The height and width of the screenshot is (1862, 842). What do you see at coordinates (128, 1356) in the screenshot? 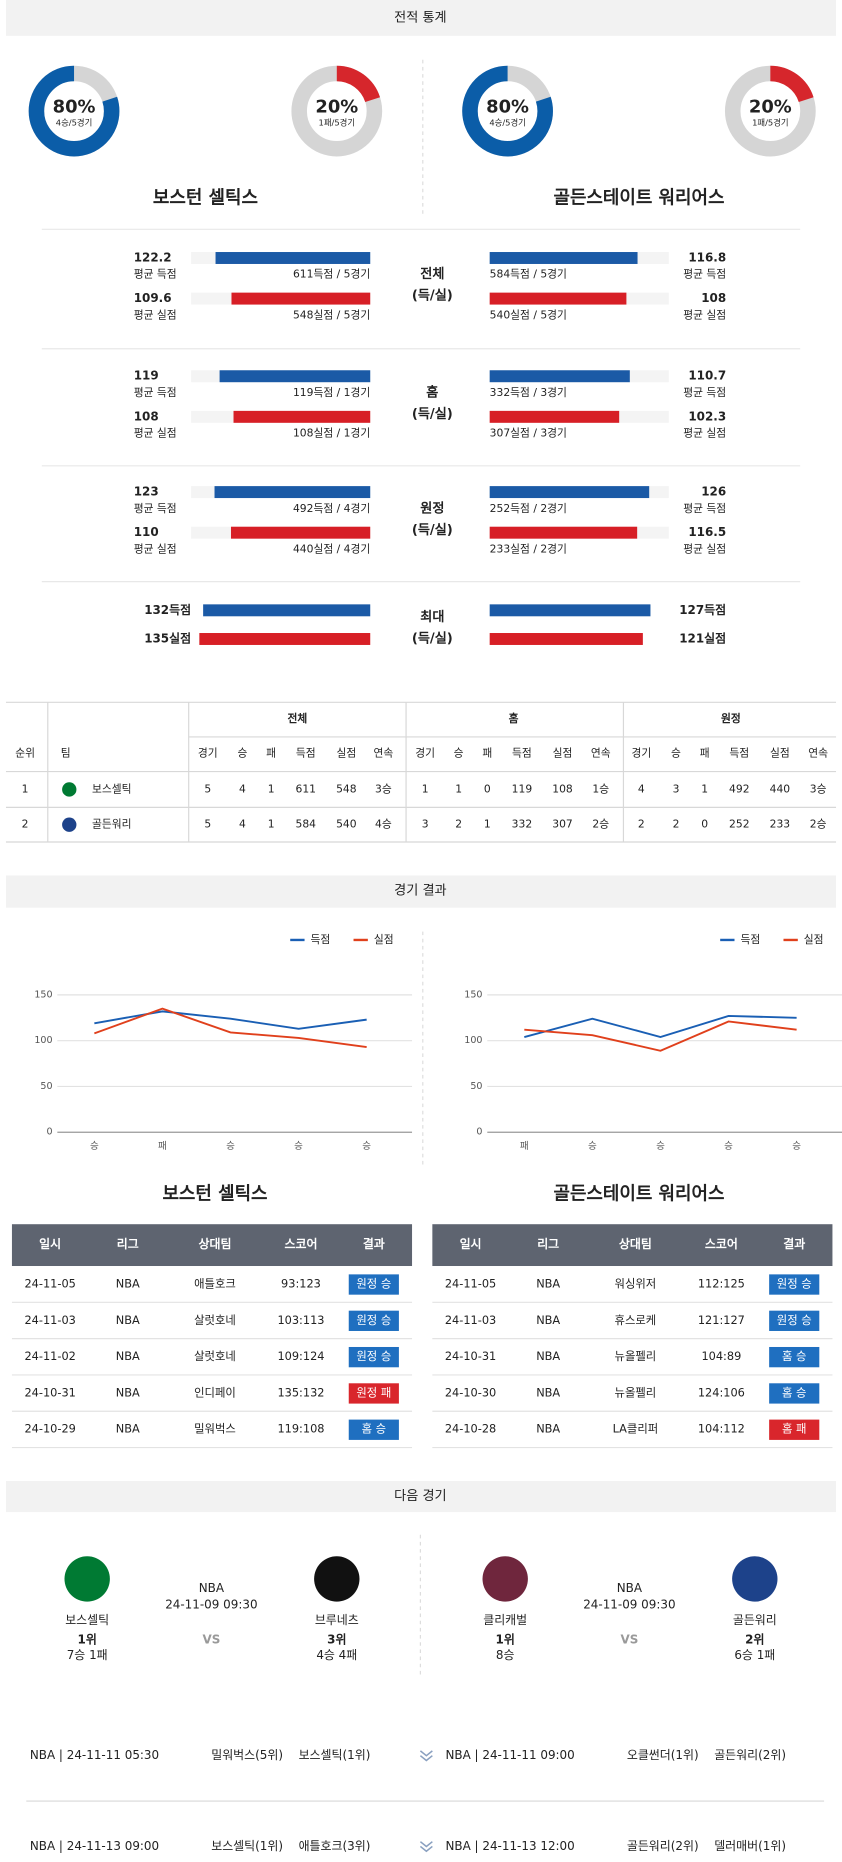
I see `cell: NBA` at bounding box center [128, 1356].